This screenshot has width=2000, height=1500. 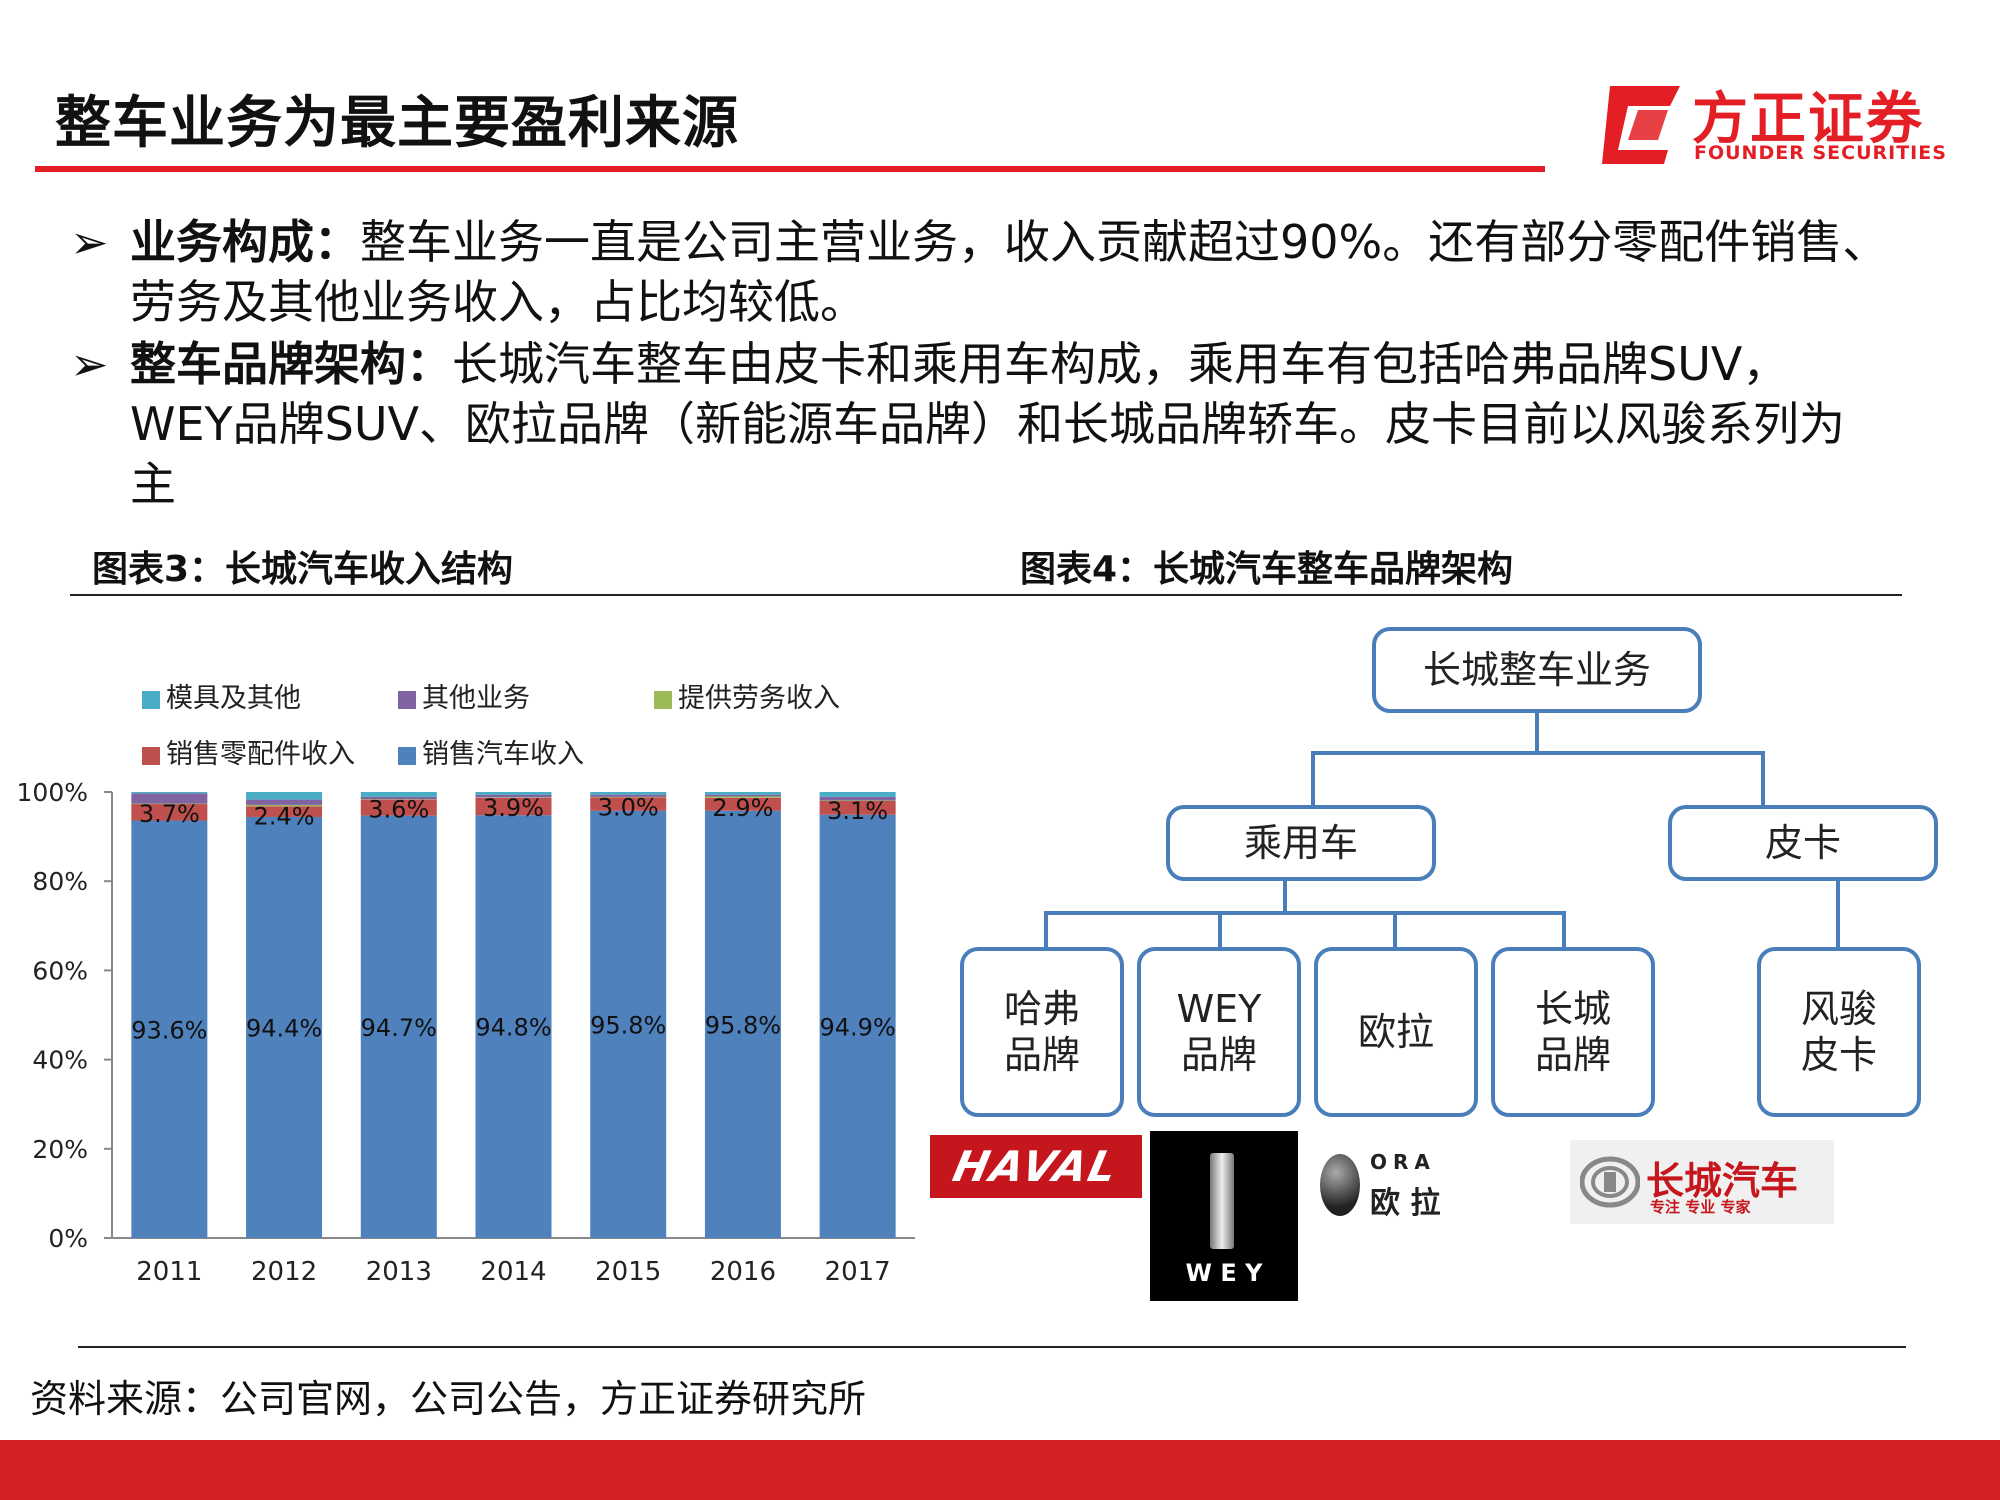 What do you see at coordinates (986, 595) in the screenshot?
I see `caption-rule` at bounding box center [986, 595].